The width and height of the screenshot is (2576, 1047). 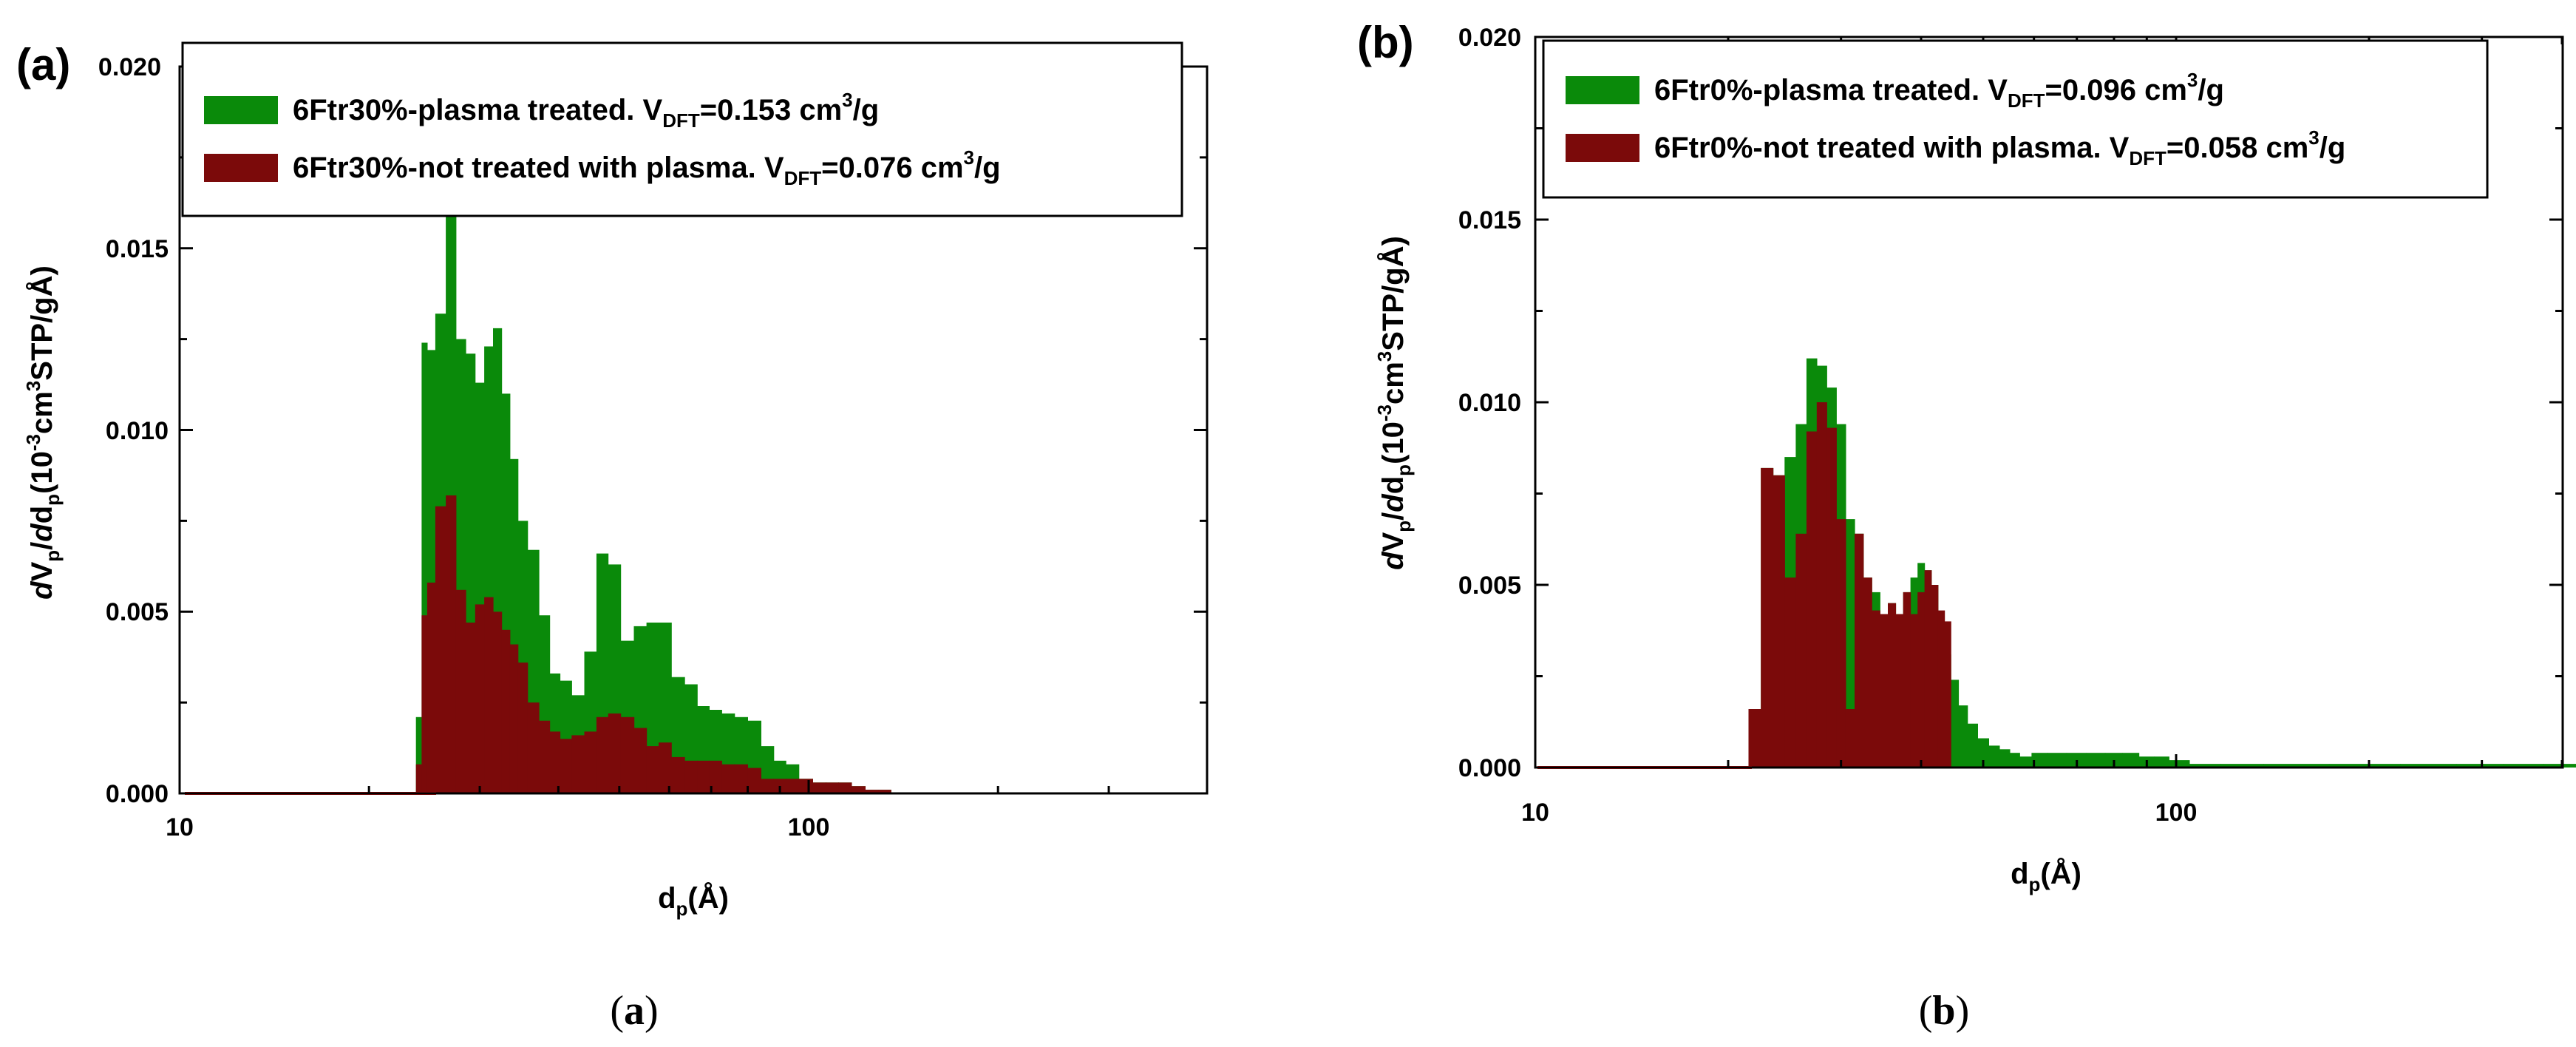 I want to click on panel-b-ytick-0: 0.000, so click(x=1489, y=768).